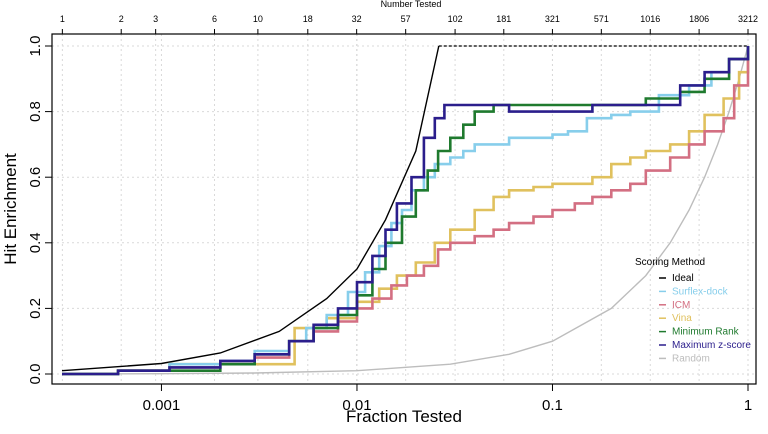  Describe the element at coordinates (503, 19) in the screenshot. I see `top-tick-label: 181` at that location.